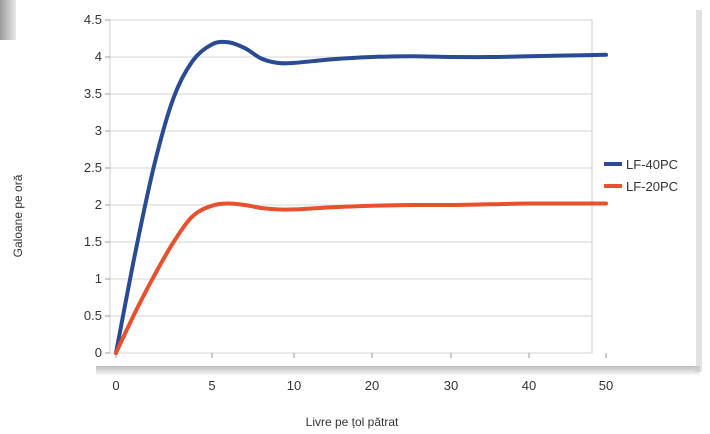 The width and height of the screenshot is (710, 434). What do you see at coordinates (451, 385) in the screenshot?
I see `x-tick-label: 30` at bounding box center [451, 385].